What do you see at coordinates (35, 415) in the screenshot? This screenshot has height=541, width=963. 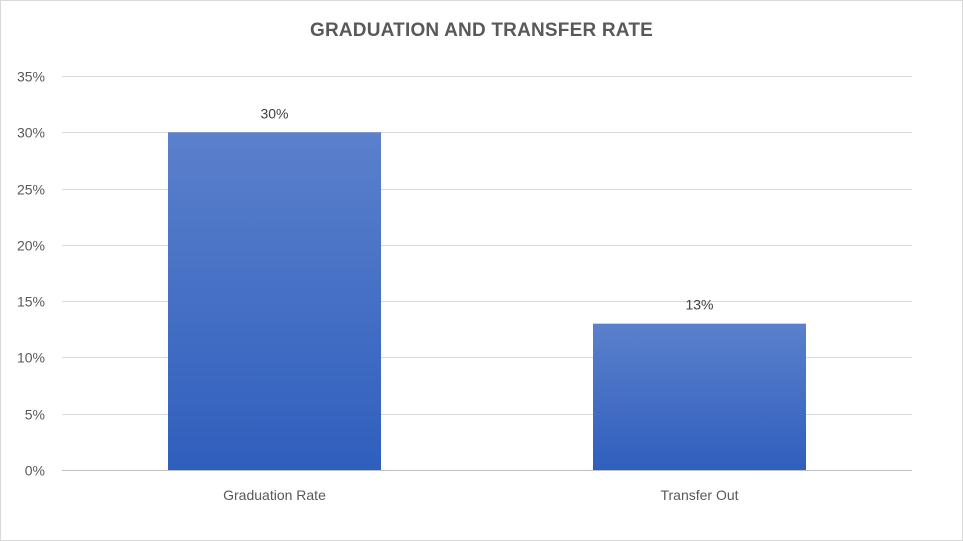 I see `y-tick-label: 5%` at bounding box center [35, 415].